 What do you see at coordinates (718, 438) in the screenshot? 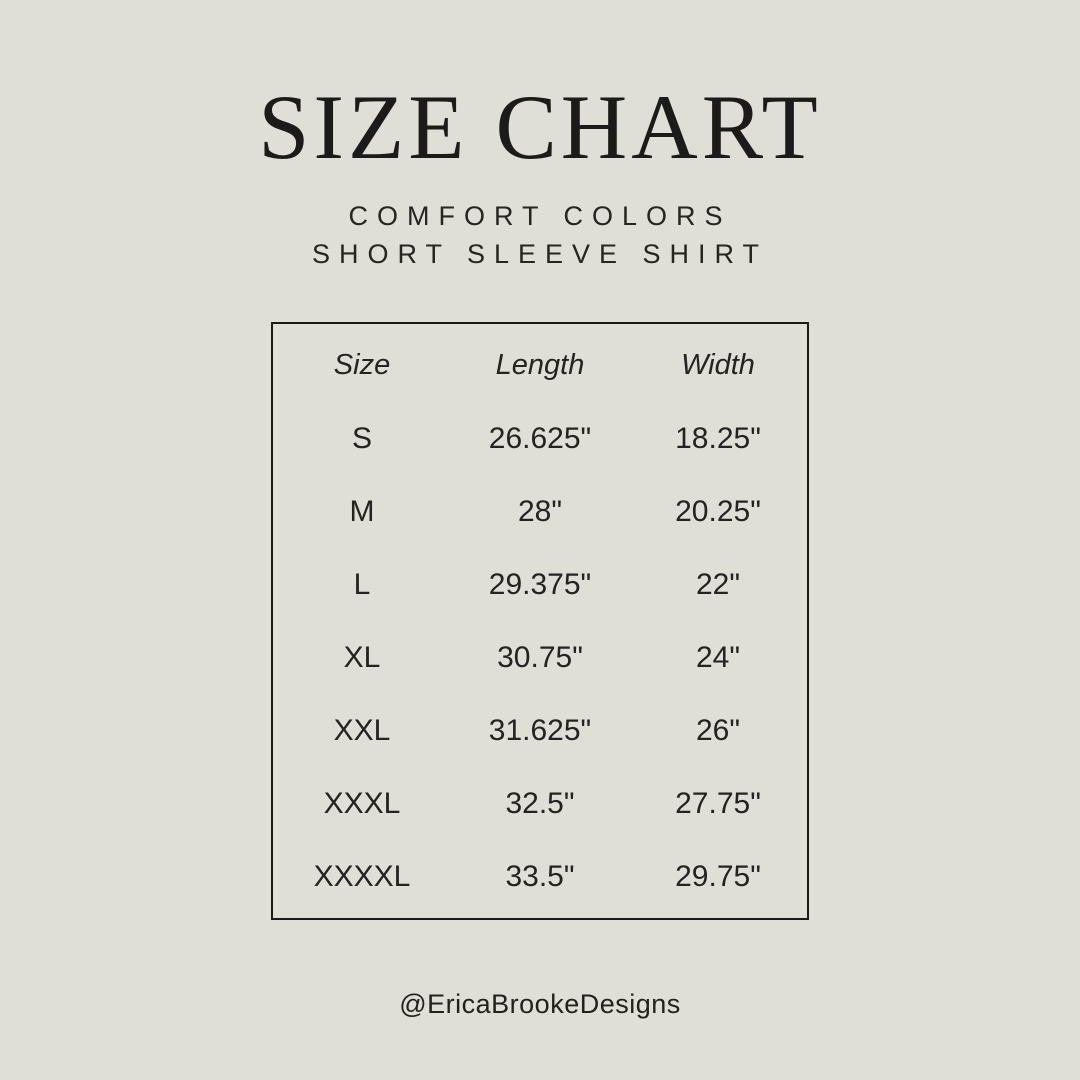
I see `width-cell: 18.25"` at bounding box center [718, 438].